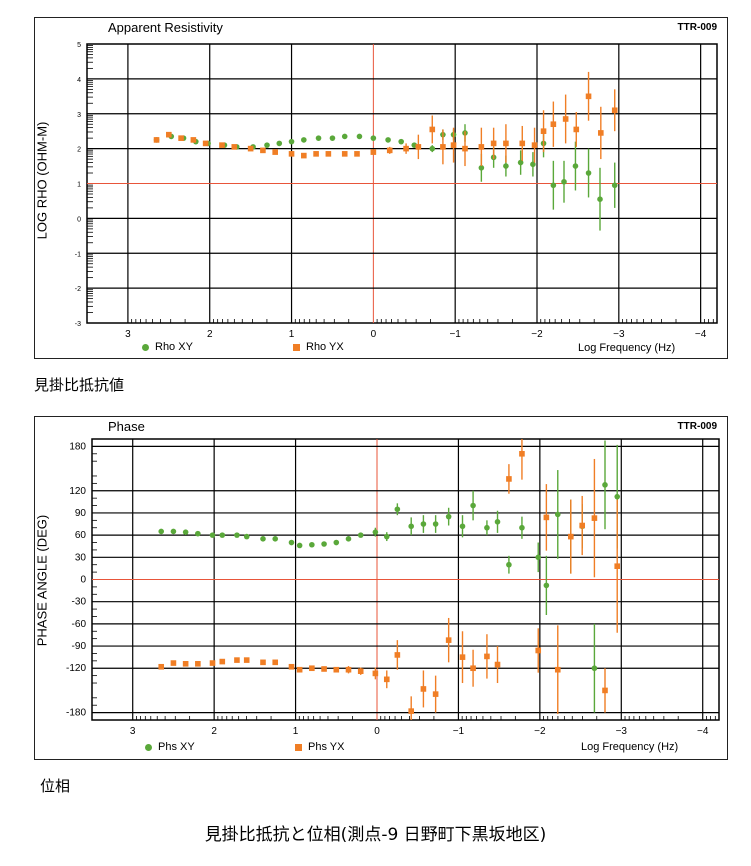  Describe the element at coordinates (79, 185) in the screenshot. I see `rho-y-tick-label: 1` at that location.